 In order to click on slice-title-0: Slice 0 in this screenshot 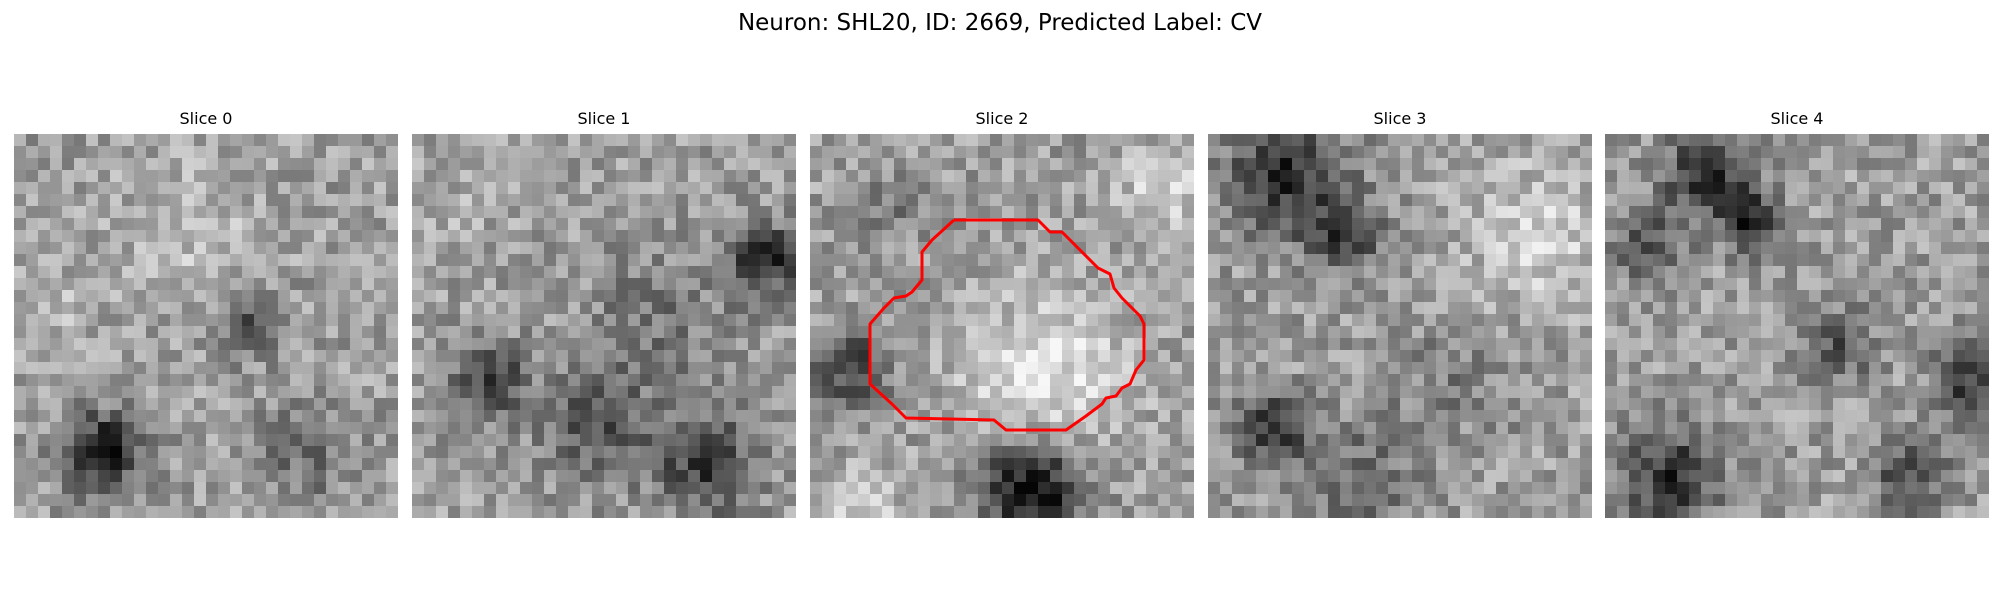, I will do `click(206, 118)`.